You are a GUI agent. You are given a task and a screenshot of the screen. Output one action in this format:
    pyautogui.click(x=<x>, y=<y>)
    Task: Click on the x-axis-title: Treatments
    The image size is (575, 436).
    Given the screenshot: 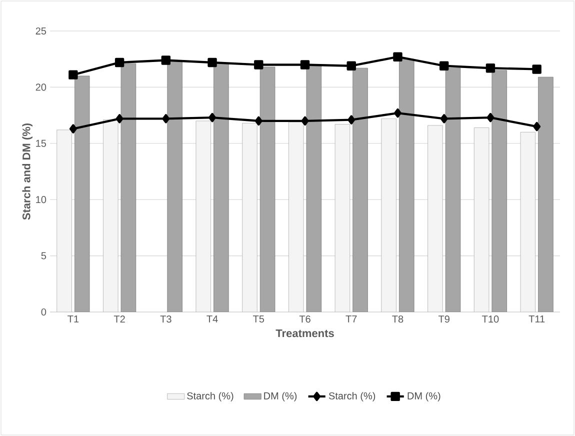 What is the action you would take?
    pyautogui.click(x=305, y=333)
    